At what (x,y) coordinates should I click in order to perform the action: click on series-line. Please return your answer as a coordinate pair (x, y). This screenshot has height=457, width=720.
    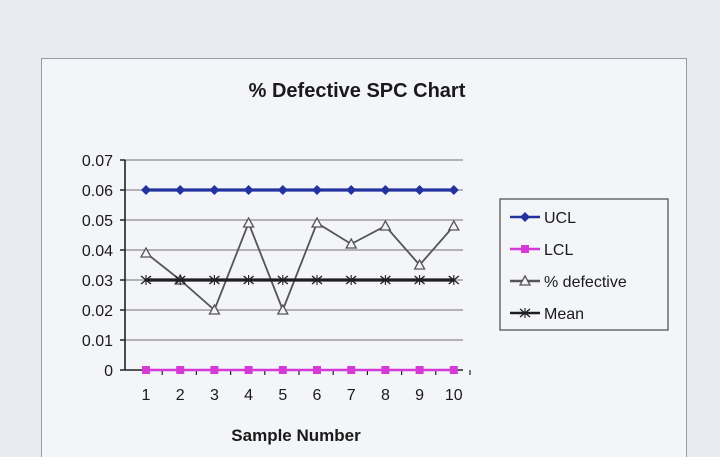
    Looking at the image, I should click on (300, 266).